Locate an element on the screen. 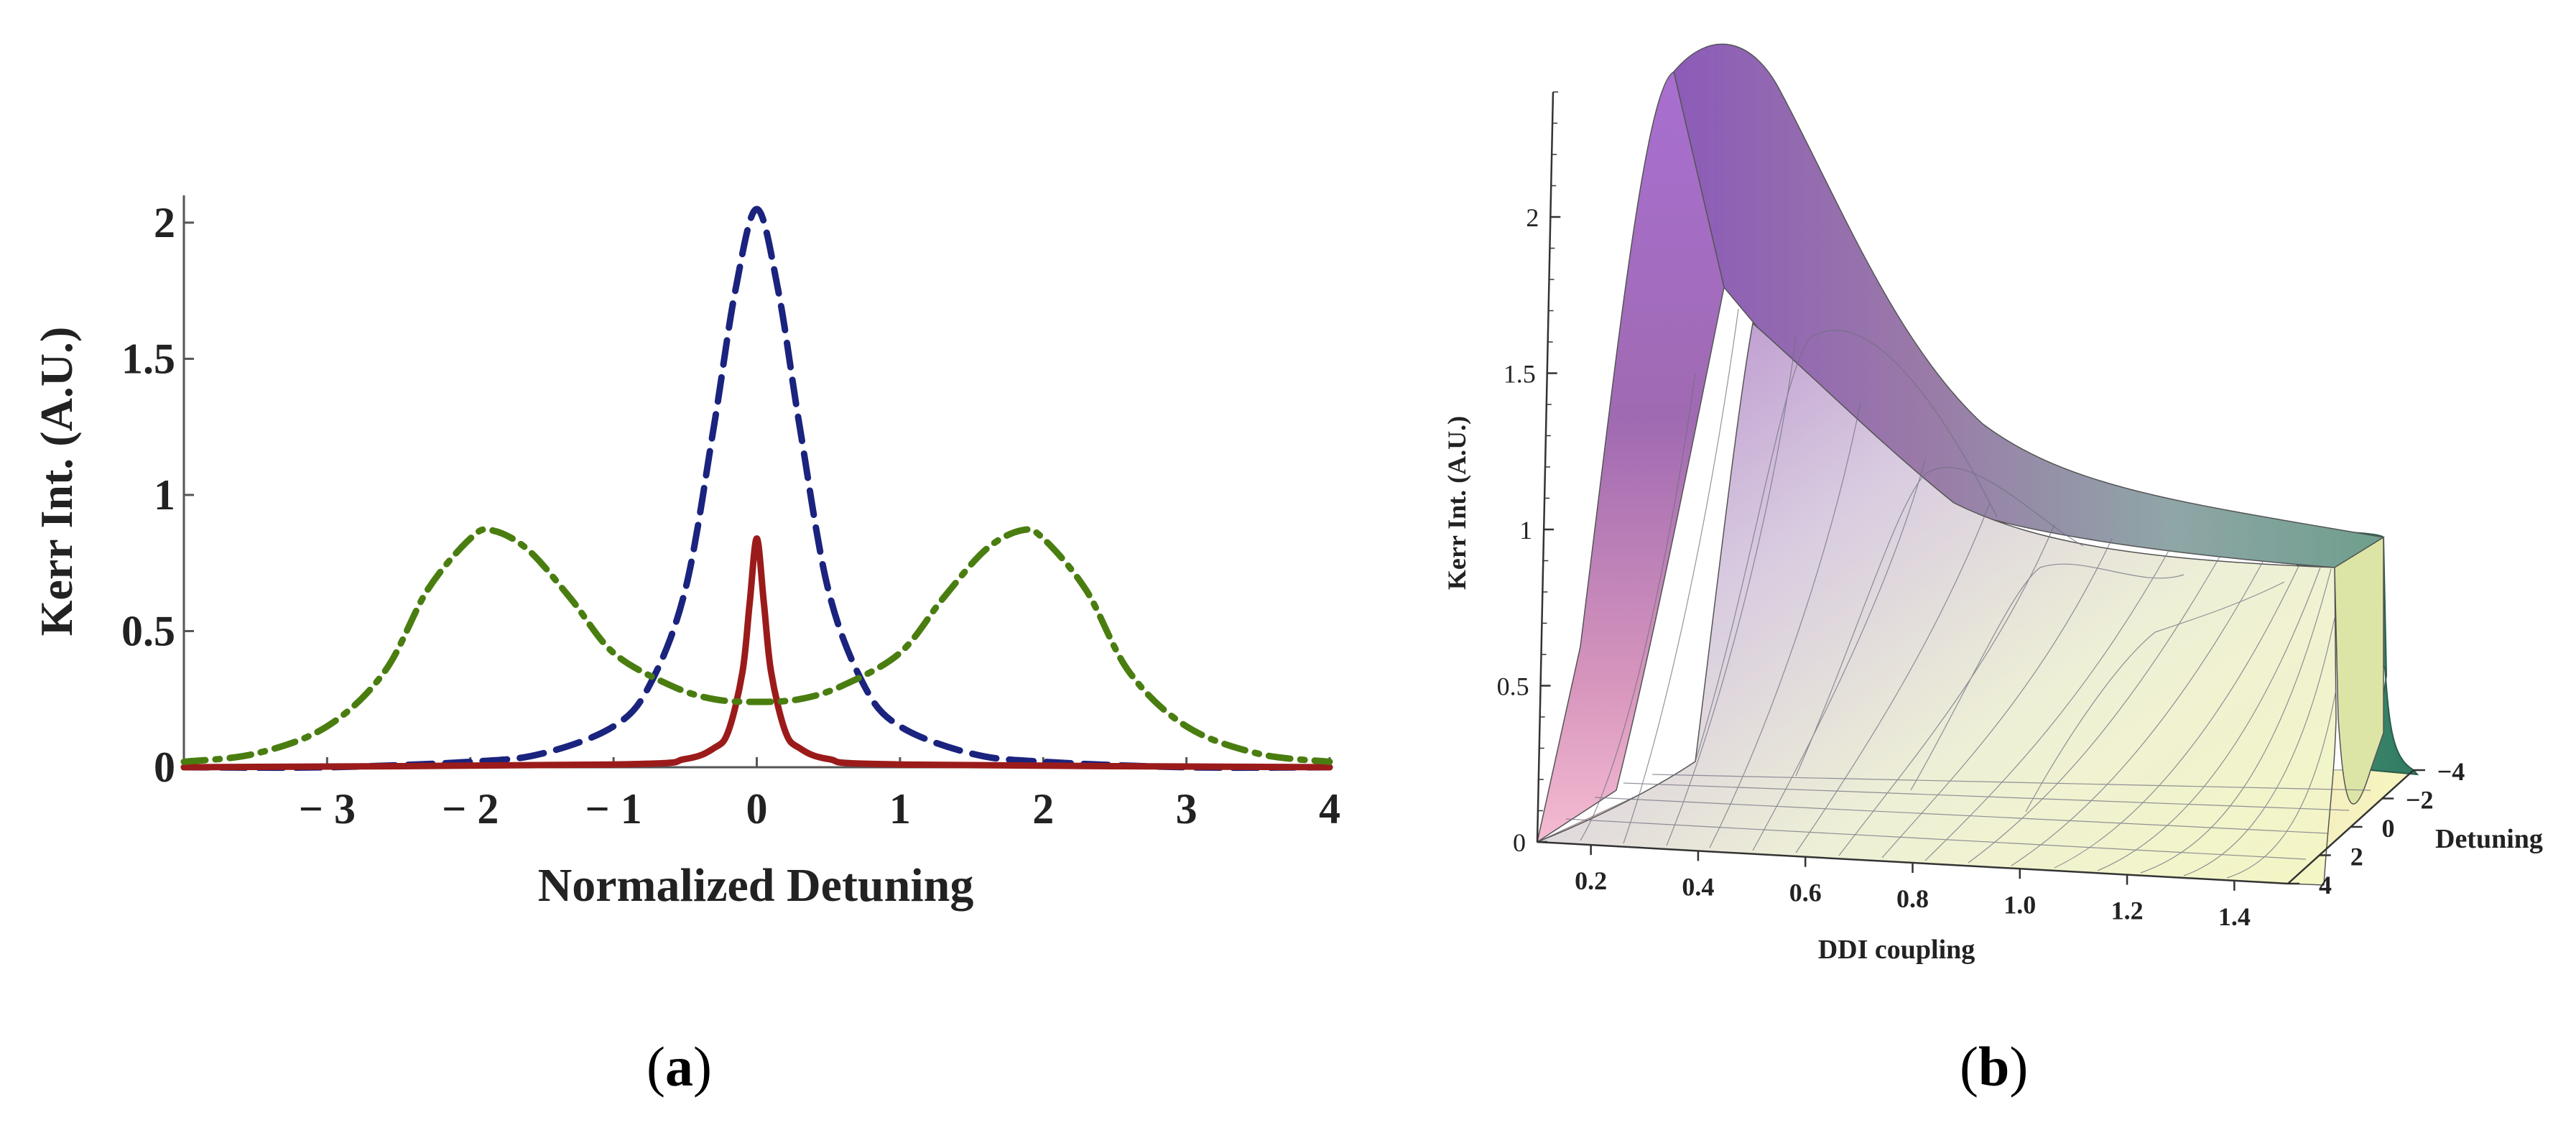 The width and height of the screenshot is (2576, 1125). panel-b-x-tick-label: 0.8 is located at coordinates (1912, 898).